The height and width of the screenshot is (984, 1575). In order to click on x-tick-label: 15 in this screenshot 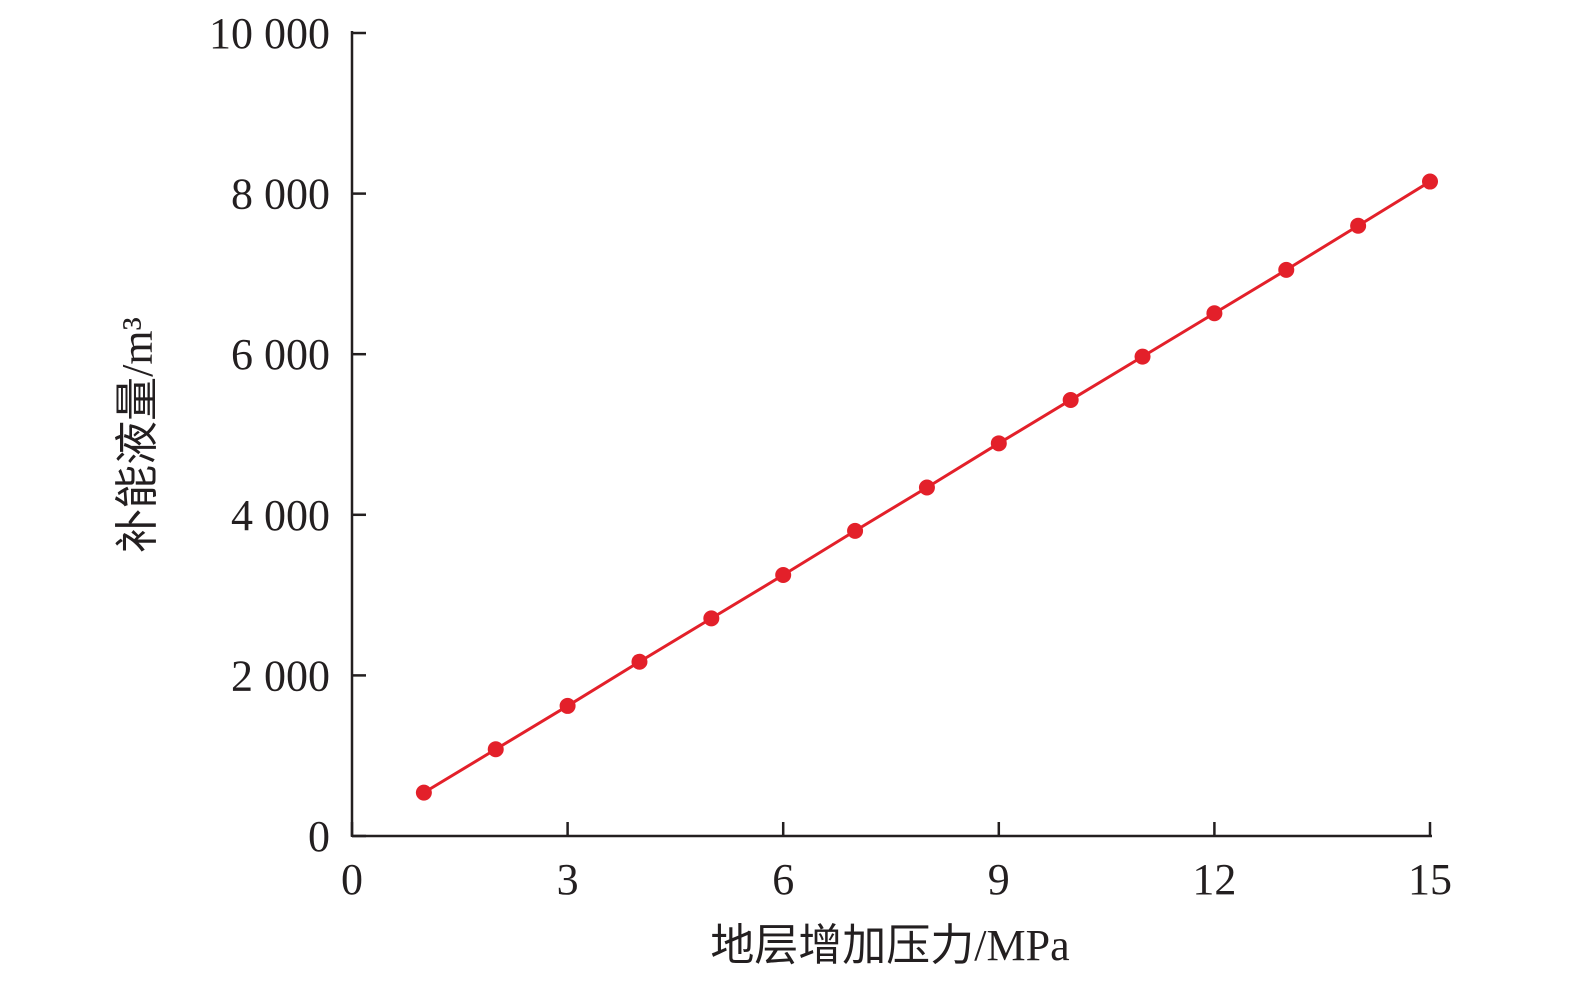, I will do `click(1430, 879)`.